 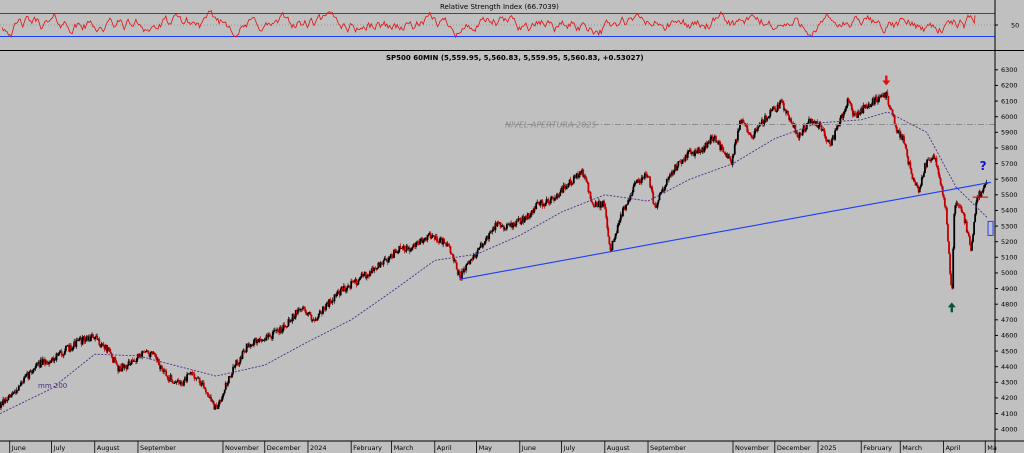 I want to click on x-tick-label: March, so click(x=912, y=448).